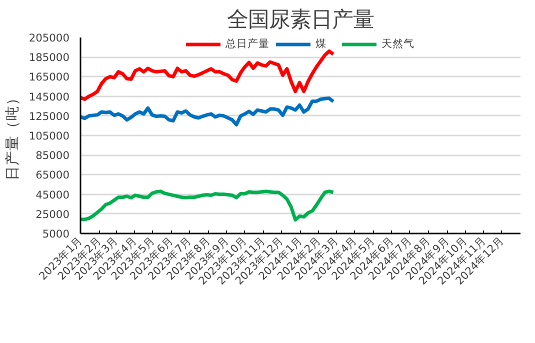 This screenshot has width=535, height=343. What do you see at coordinates (53, 155) in the screenshot?
I see `y-tick-label: 85000` at bounding box center [53, 155].